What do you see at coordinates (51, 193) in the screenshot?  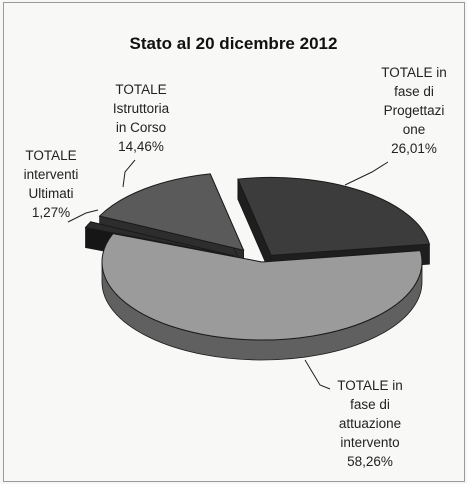 I see `label-line: Ultimati` at bounding box center [51, 193].